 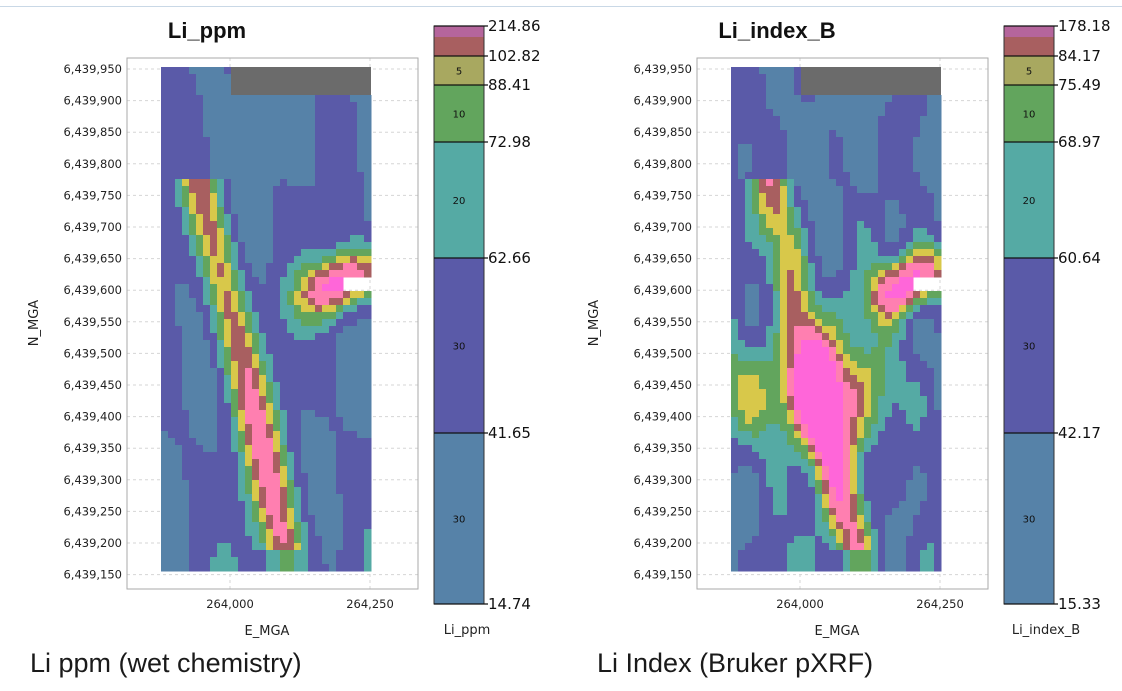 What do you see at coordinates (662, 164) in the screenshot?
I see `y-tick-label: 6,439,800` at bounding box center [662, 164].